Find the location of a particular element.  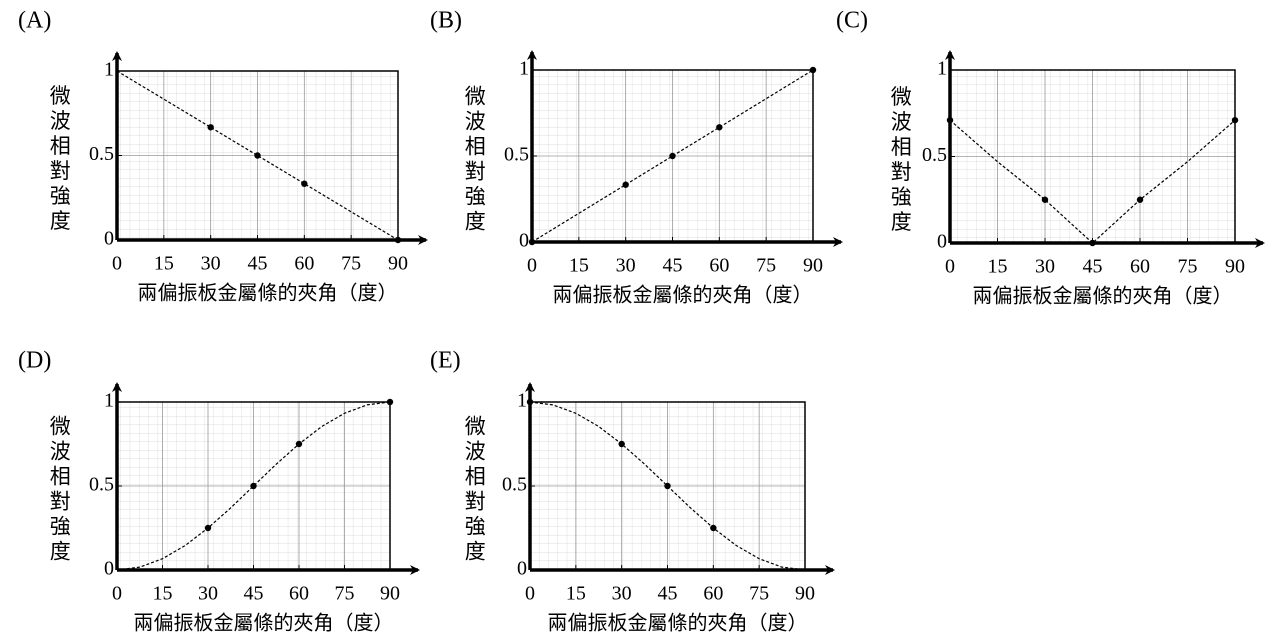

panel-label: (A) is located at coordinates (34, 21).